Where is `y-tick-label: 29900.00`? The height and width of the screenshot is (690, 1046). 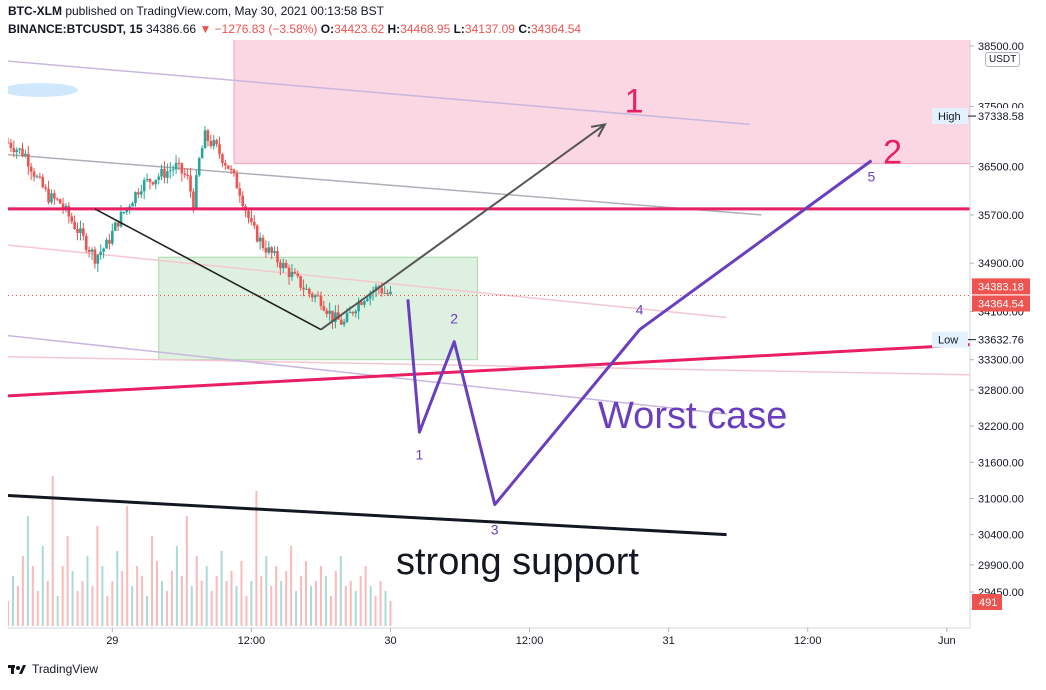
y-tick-label: 29900.00 is located at coordinates (1001, 566).